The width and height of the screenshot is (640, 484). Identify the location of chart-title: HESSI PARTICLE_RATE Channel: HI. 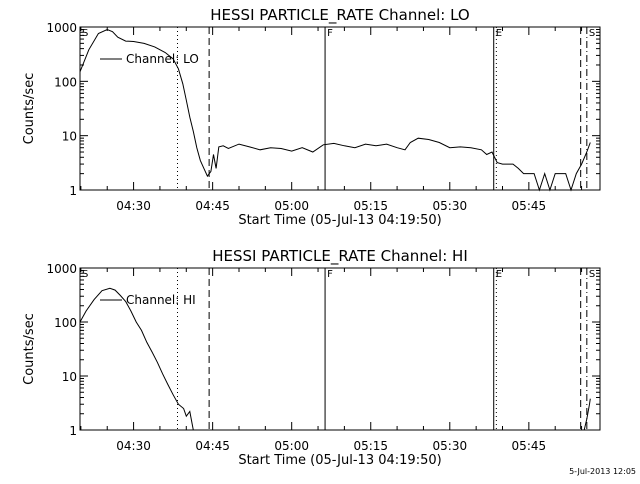
(340, 256).